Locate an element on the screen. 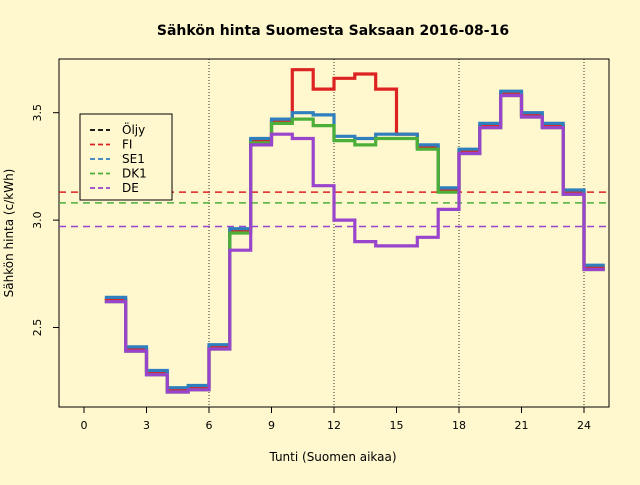 The width and height of the screenshot is (640, 485). x-tick-label-12: 12 is located at coordinates (334, 425).